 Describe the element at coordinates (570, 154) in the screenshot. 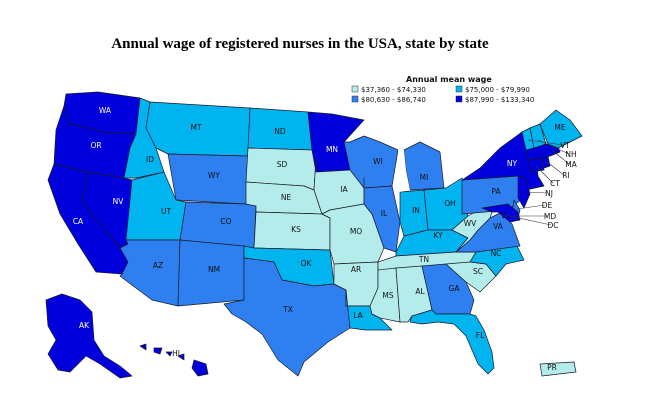

I see `state-label-nh: NH` at that location.